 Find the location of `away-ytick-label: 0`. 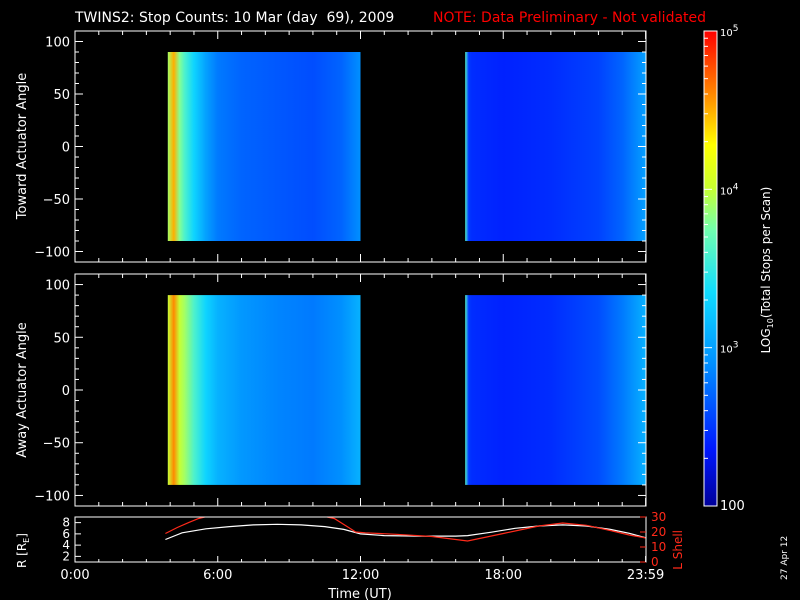

away-ytick-label: 0 is located at coordinates (66, 391).